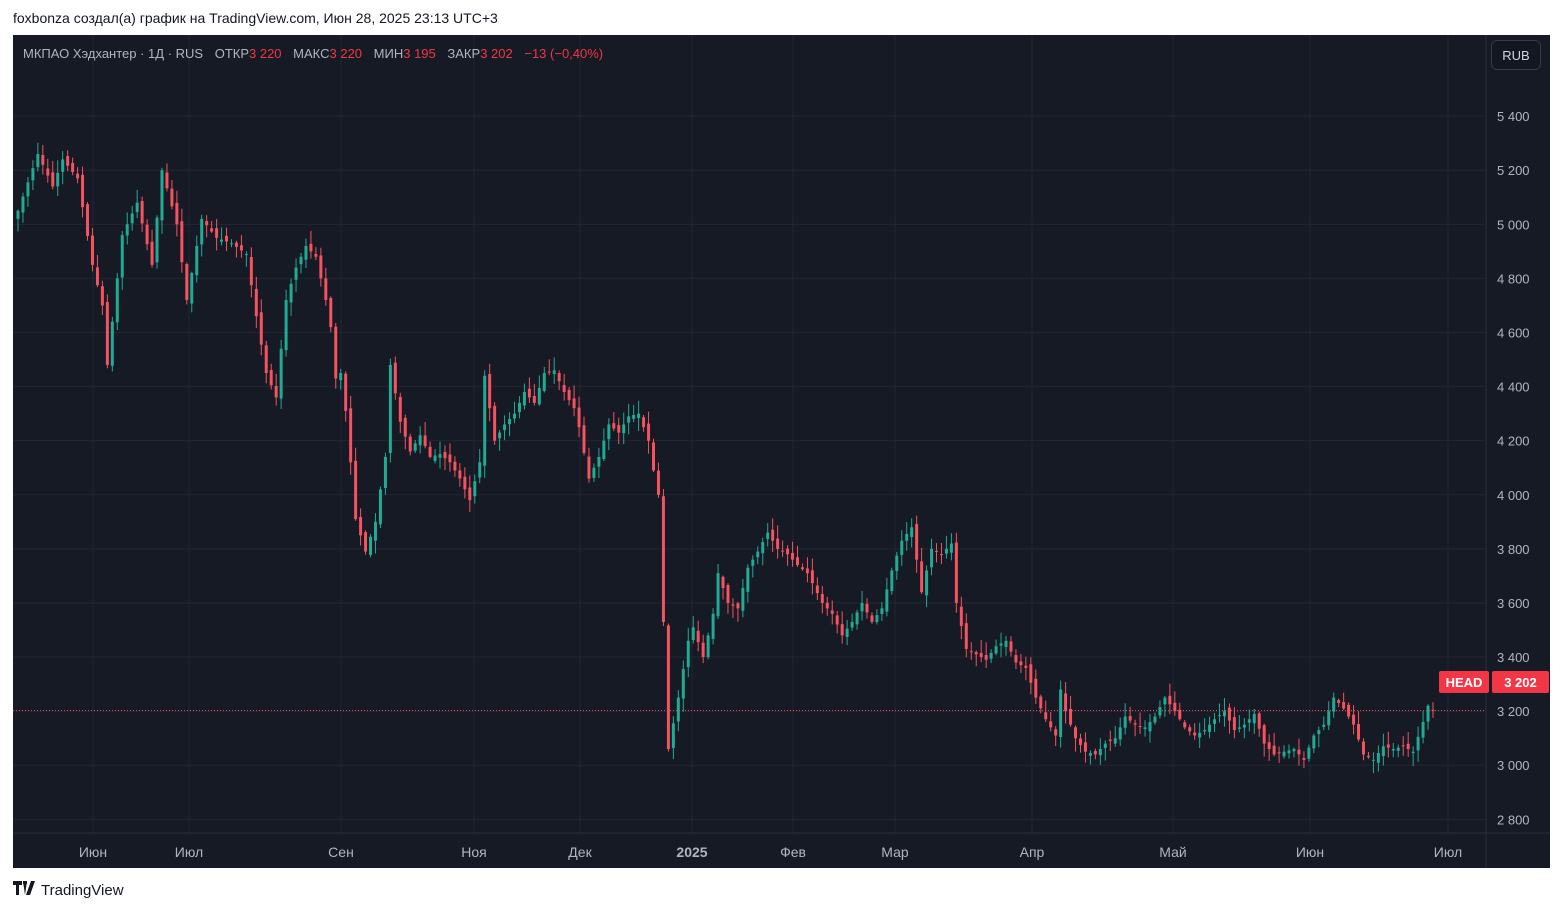 The width and height of the screenshot is (1564, 913). What do you see at coordinates (113, 53) in the screenshot?
I see `symbol-name: МКПАО Хэдхантер · 1Д · RUS` at bounding box center [113, 53].